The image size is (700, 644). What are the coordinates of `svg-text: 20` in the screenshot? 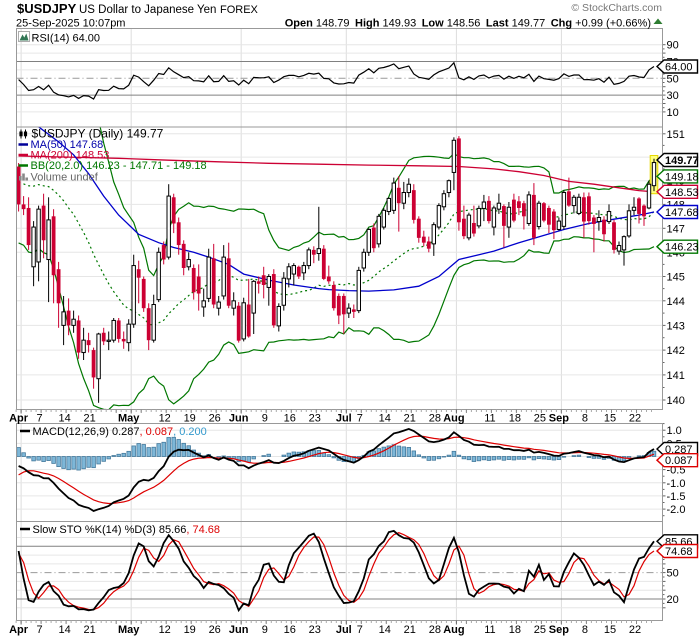 It's located at (673, 600).